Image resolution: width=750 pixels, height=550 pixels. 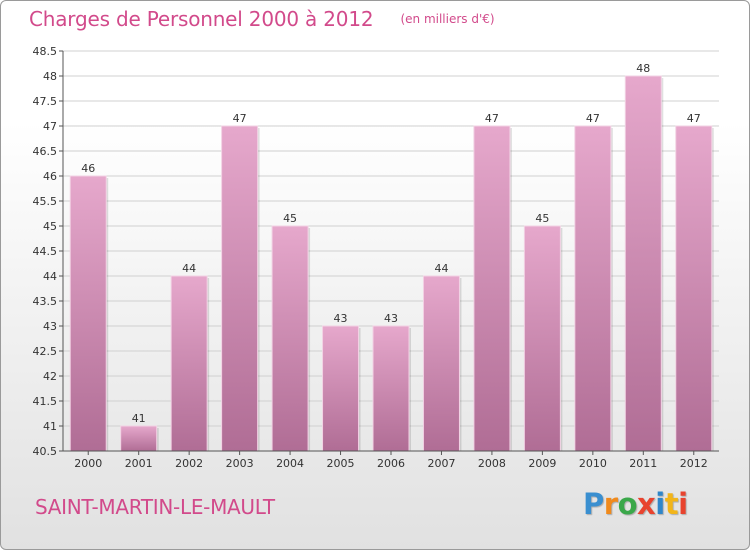 I want to click on y-tick-label: 41, so click(x=50, y=426).